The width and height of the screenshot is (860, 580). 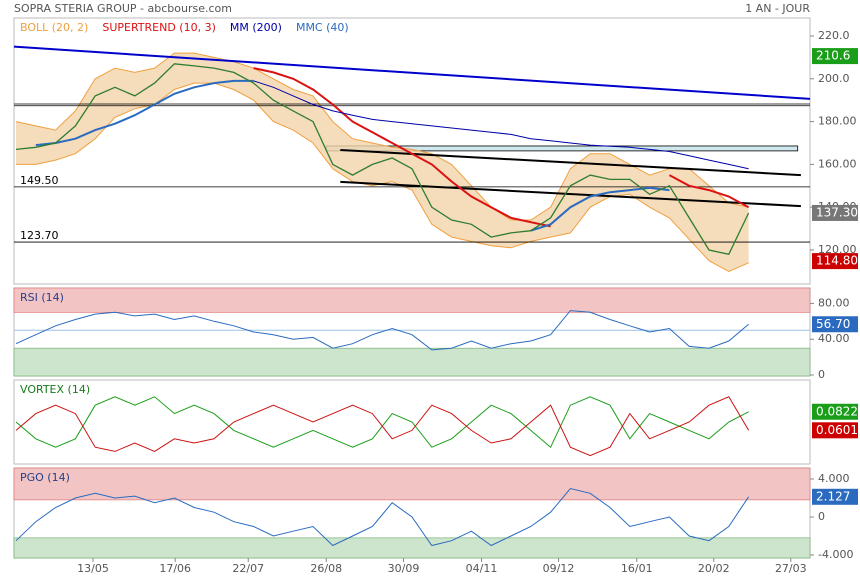 What do you see at coordinates (404, 568) in the screenshot?
I see `x-tick-label: 30/09` at bounding box center [404, 568].